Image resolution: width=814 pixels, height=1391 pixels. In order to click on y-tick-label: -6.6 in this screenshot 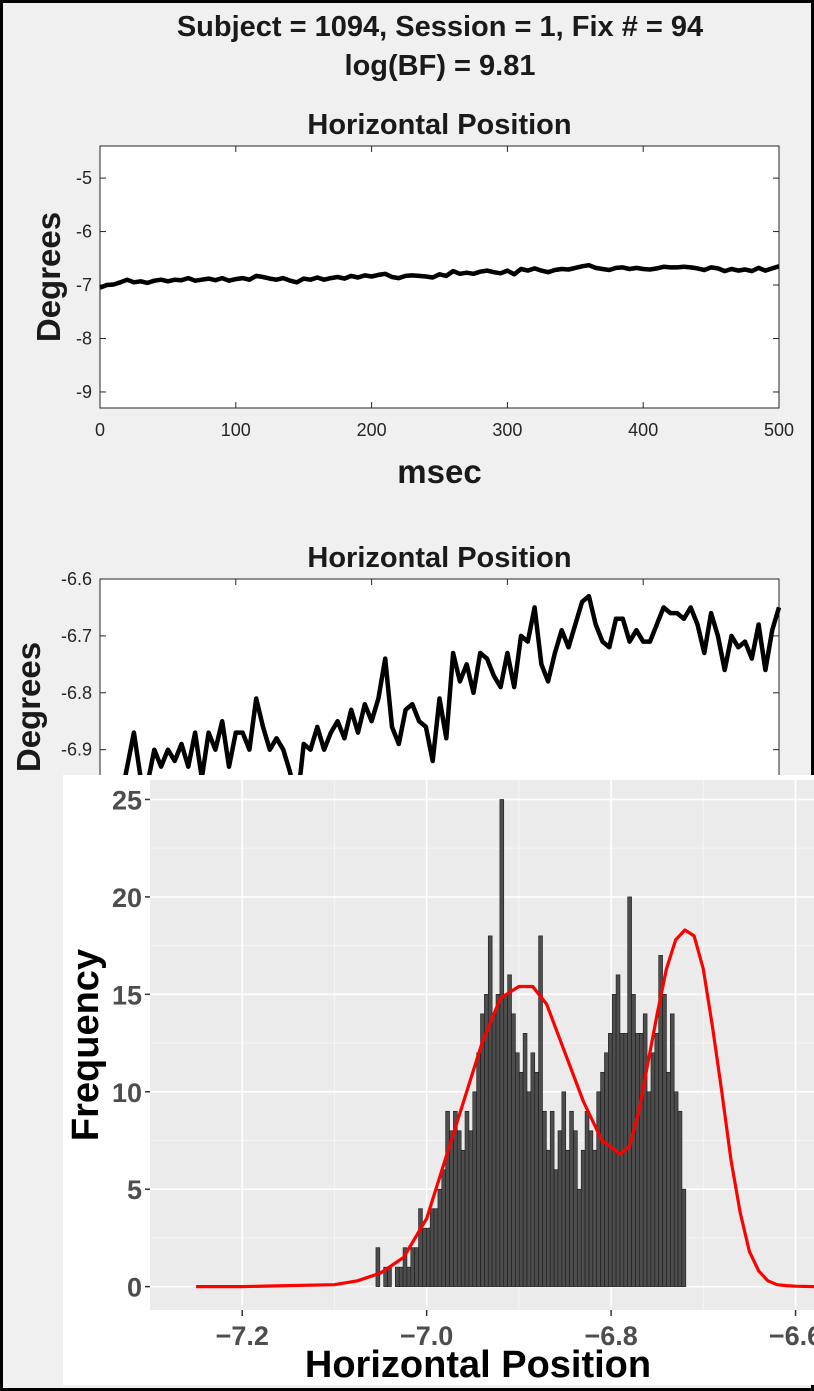, I will do `click(76, 579)`.